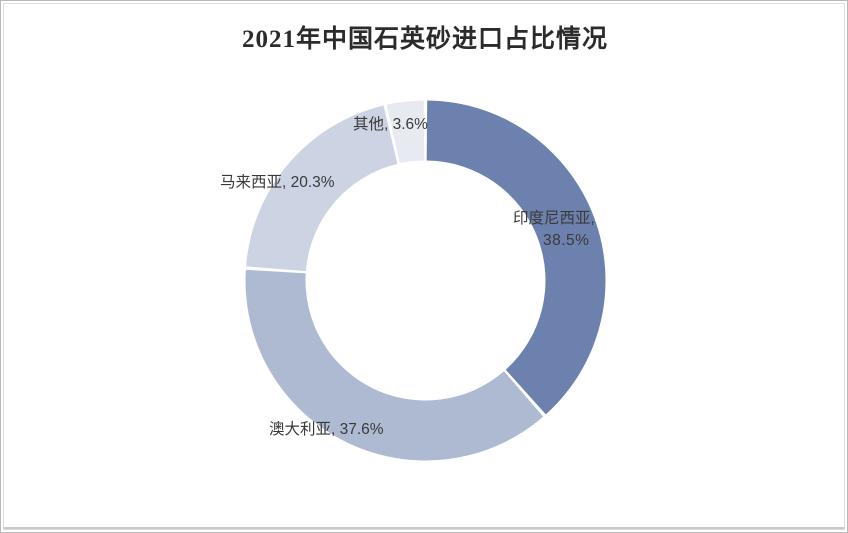 This screenshot has height=533, width=848. I want to click on slice-label-australia: 澳大利亚, 37.6%, so click(326, 430).